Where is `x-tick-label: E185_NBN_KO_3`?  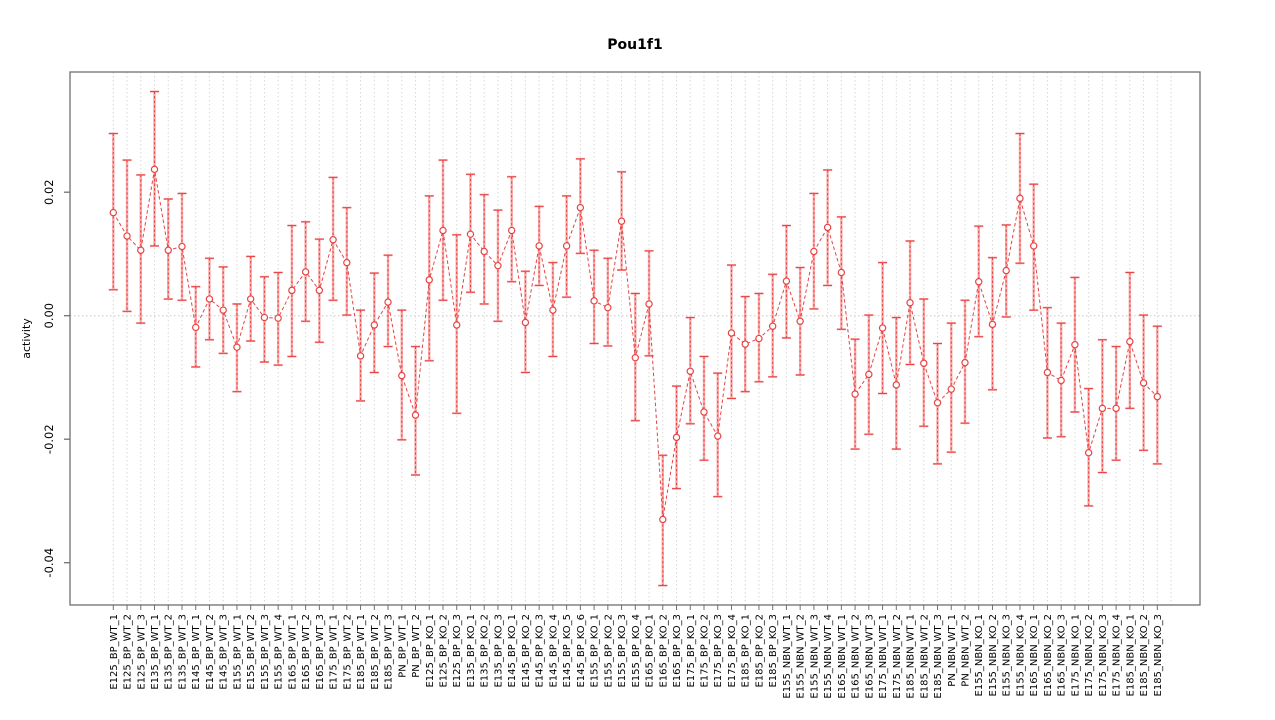
x-tick-label: E185_NBN_KO_3 is located at coordinates (1158, 655).